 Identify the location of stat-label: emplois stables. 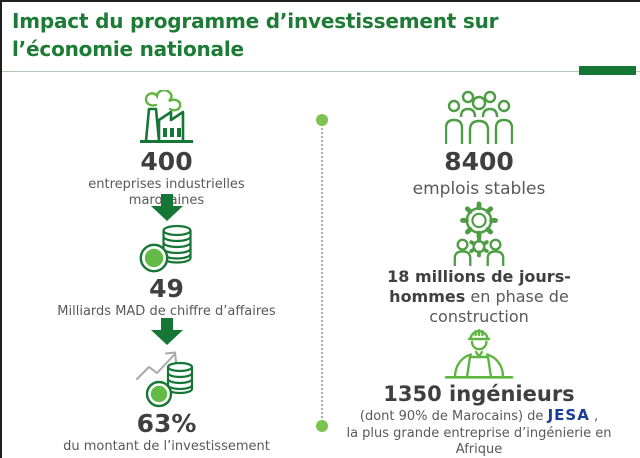
(479, 188).